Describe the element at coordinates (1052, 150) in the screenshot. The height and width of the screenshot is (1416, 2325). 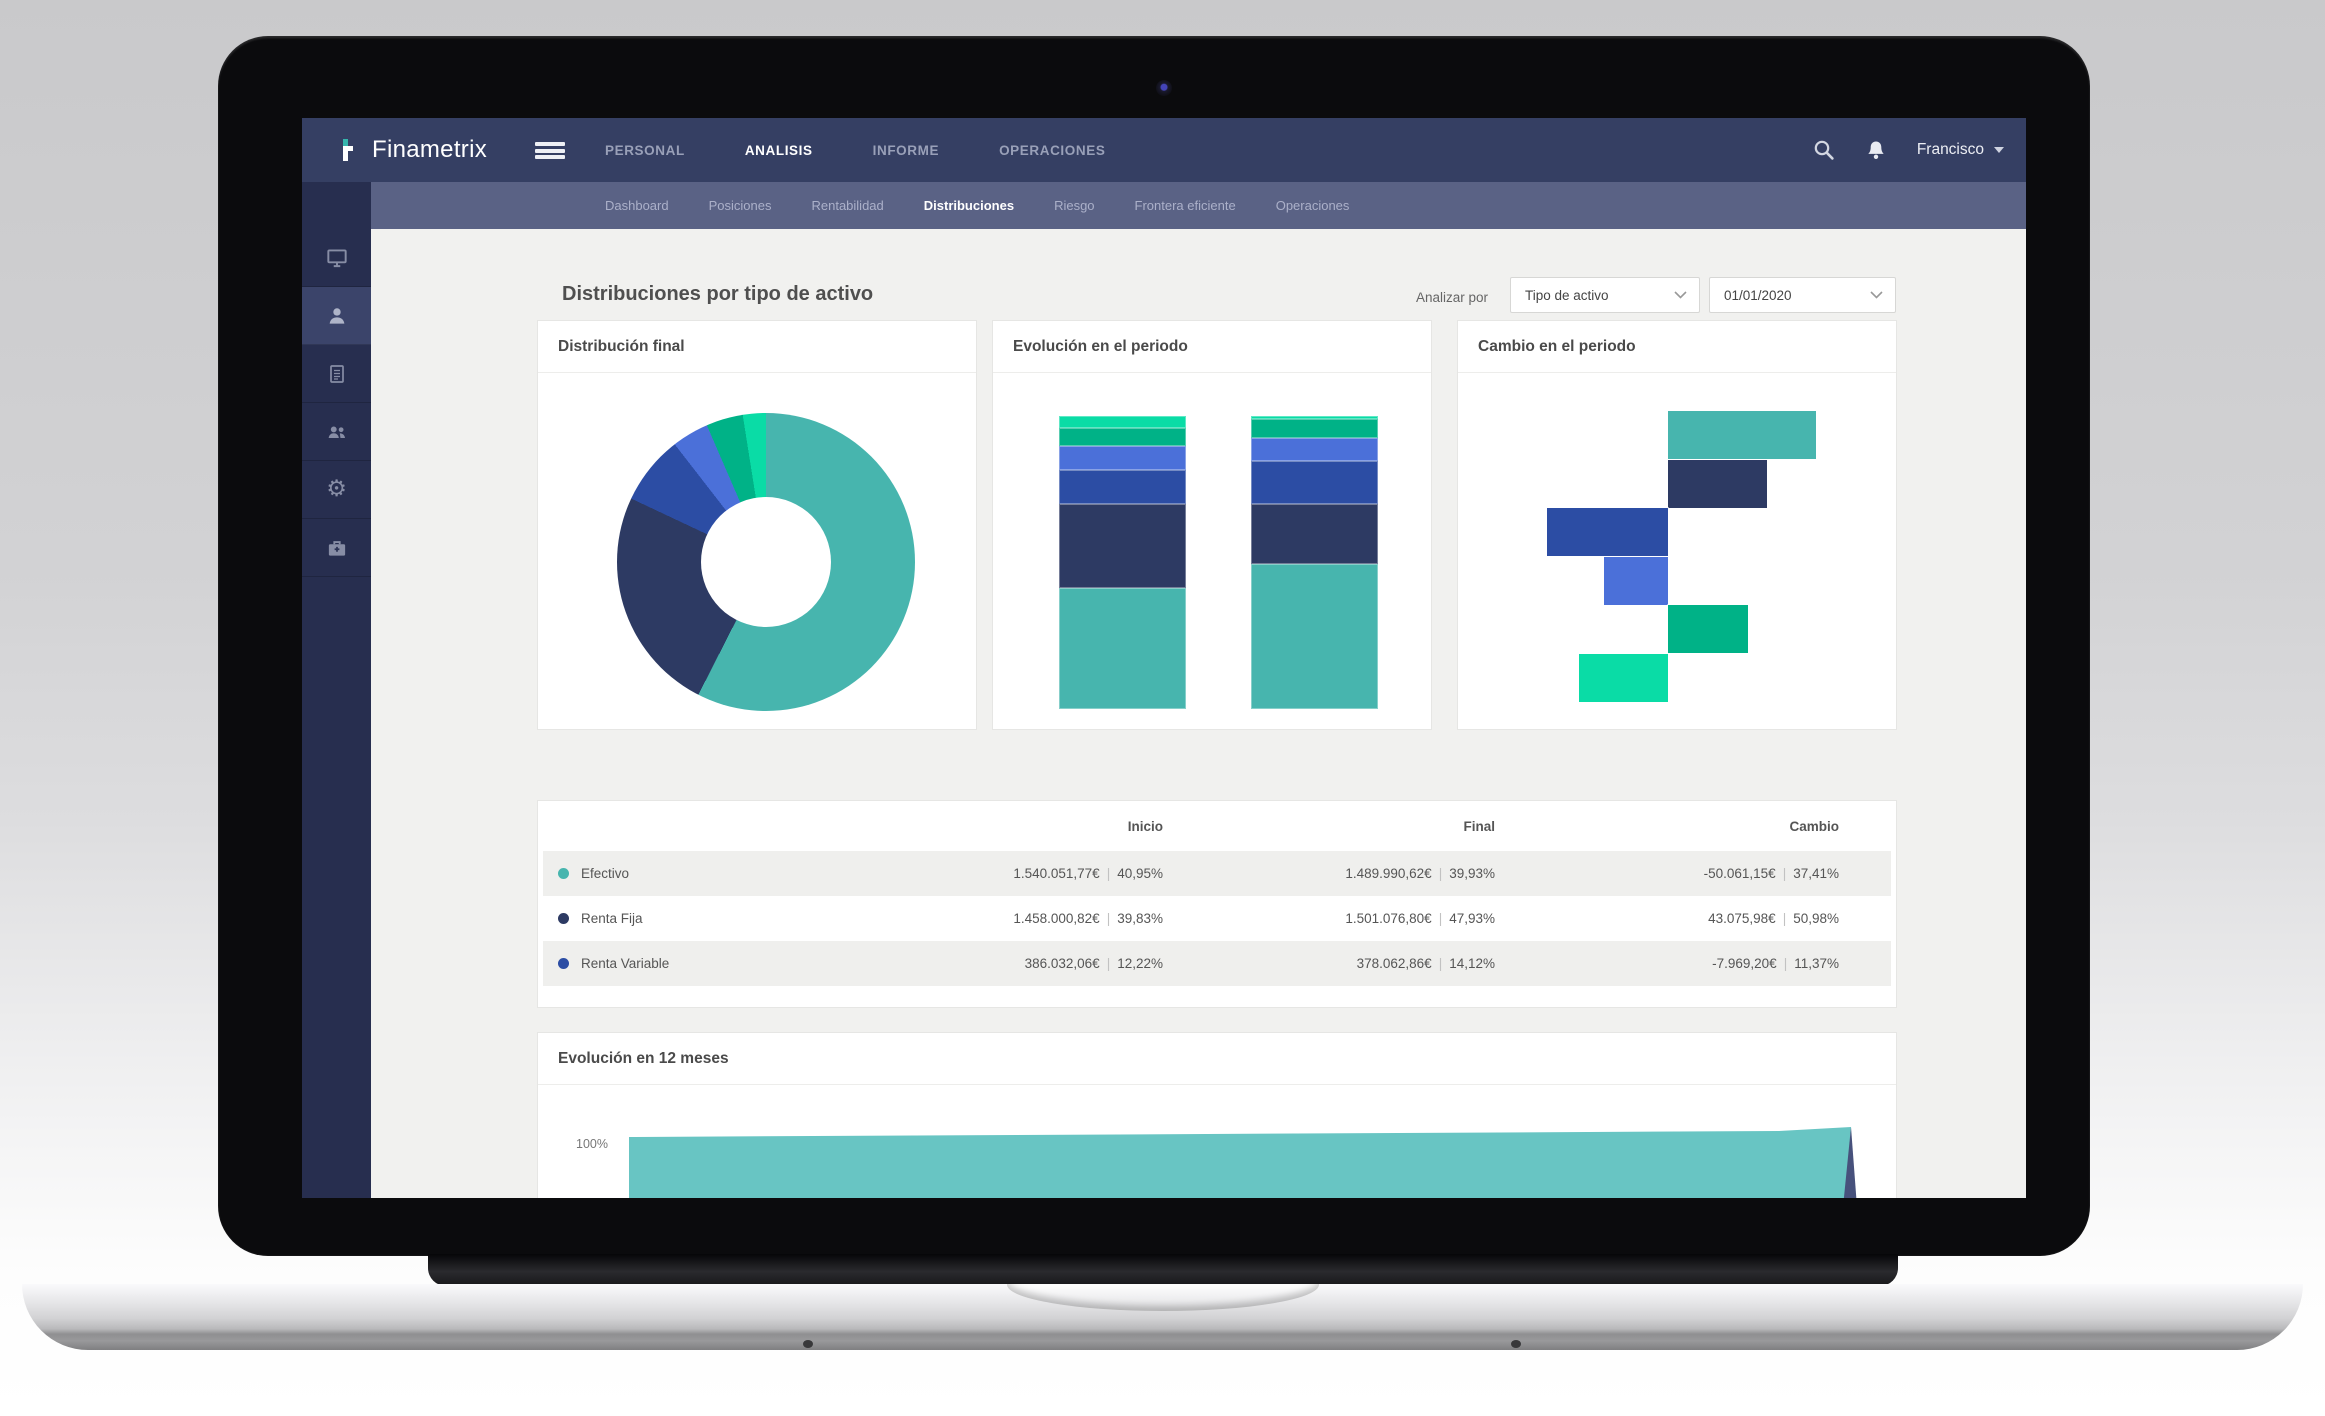
I see `top-nav-item-operaciones: OPERACIONES` at that location.